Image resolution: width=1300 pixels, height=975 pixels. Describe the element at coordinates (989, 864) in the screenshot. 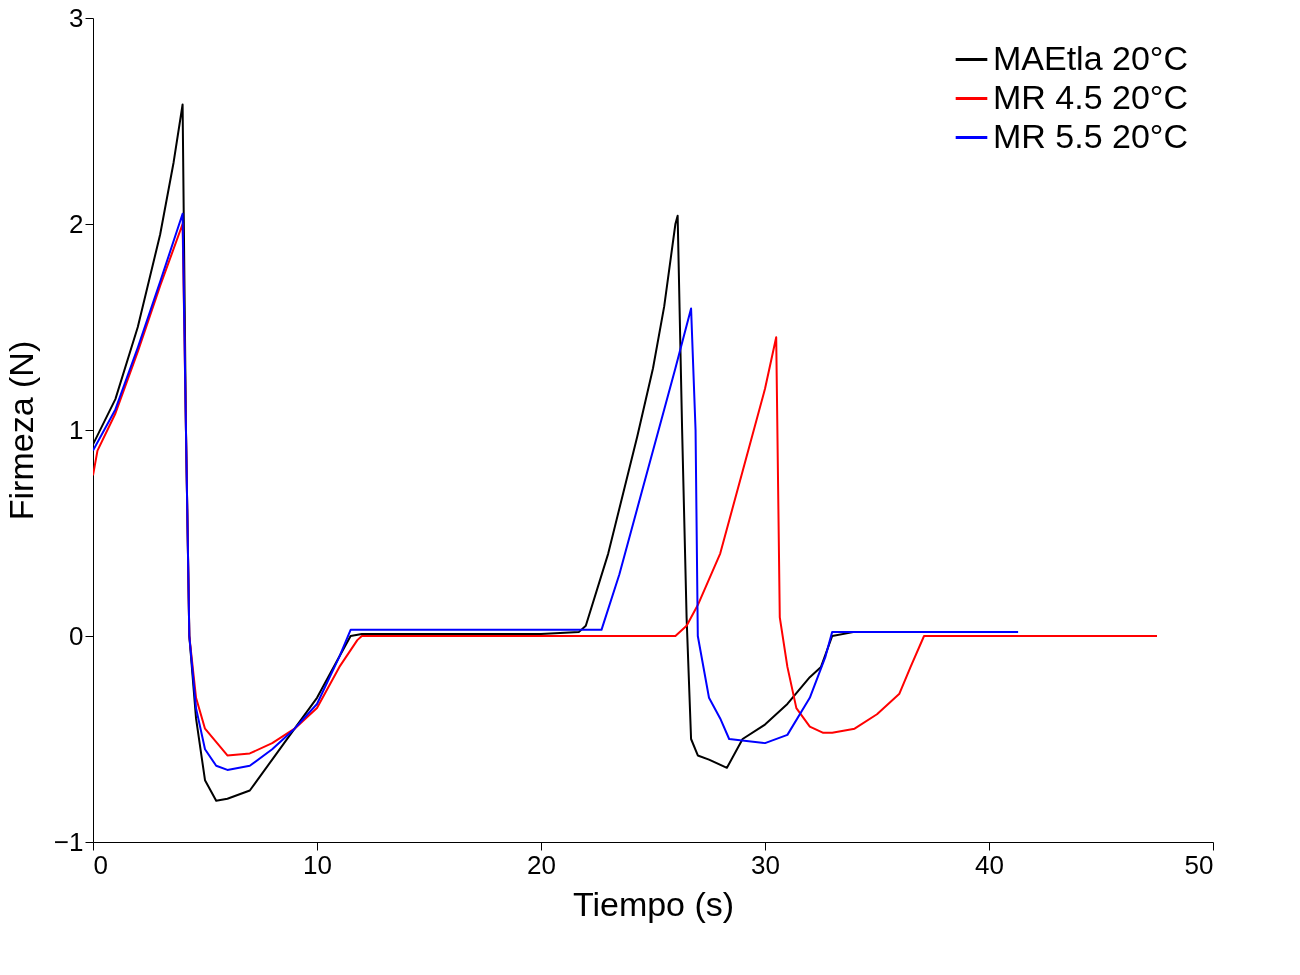

I see `x-tick-label: 40` at that location.